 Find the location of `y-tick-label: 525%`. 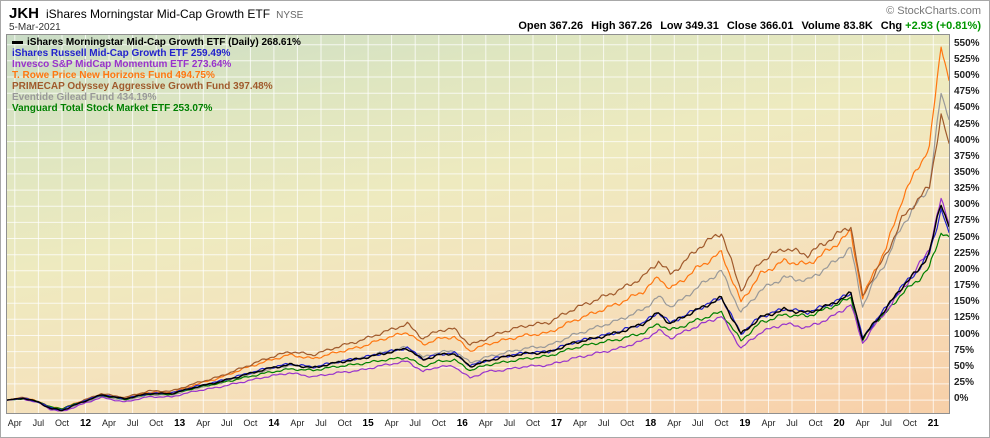

y-tick-label: 525% is located at coordinates (967, 59).